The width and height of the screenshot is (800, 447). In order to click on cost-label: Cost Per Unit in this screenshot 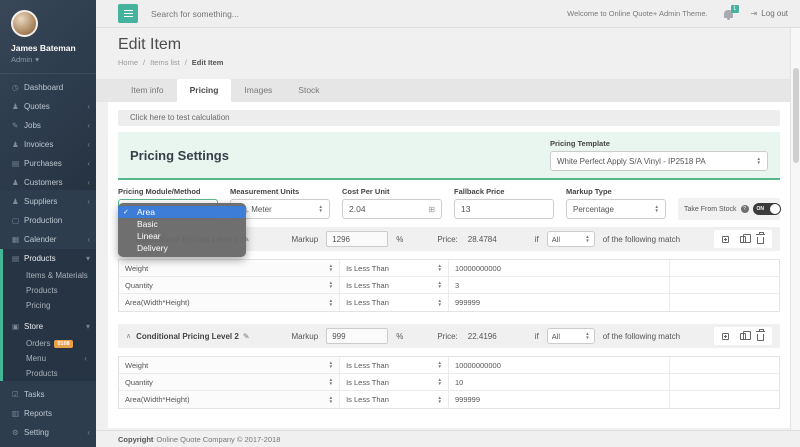, I will do `click(366, 191)`.